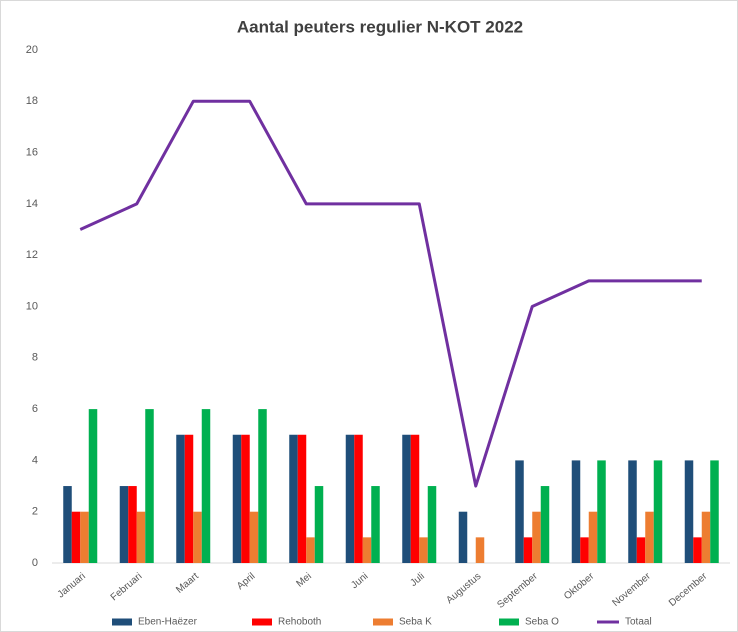 This screenshot has height=632, width=738. I want to click on y-tick-label: 8, so click(35, 358).